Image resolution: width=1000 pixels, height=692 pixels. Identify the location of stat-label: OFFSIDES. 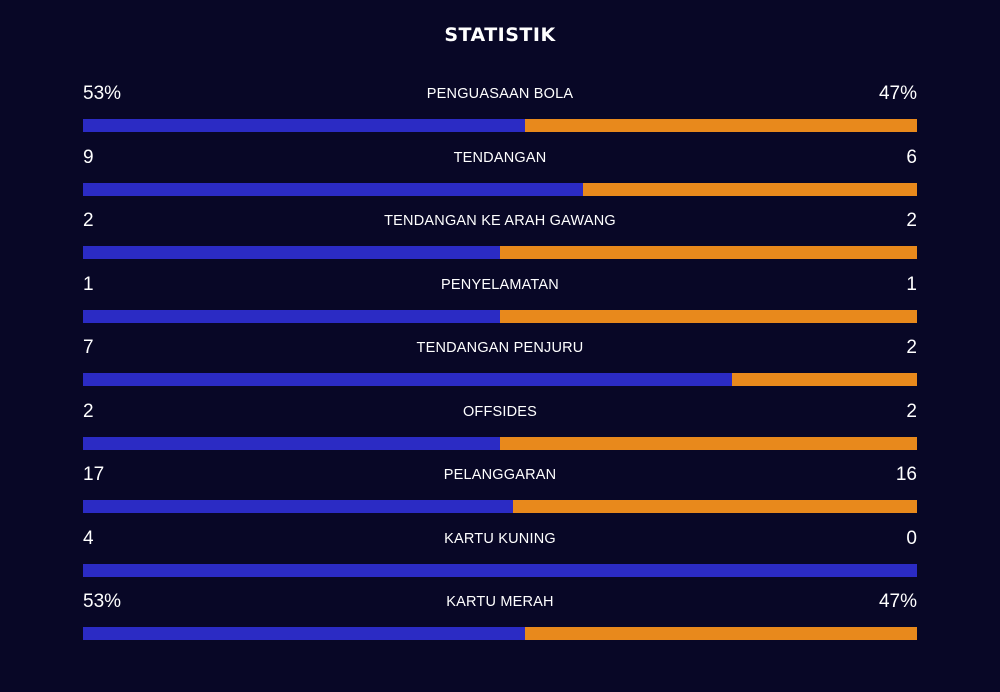
(500, 411).